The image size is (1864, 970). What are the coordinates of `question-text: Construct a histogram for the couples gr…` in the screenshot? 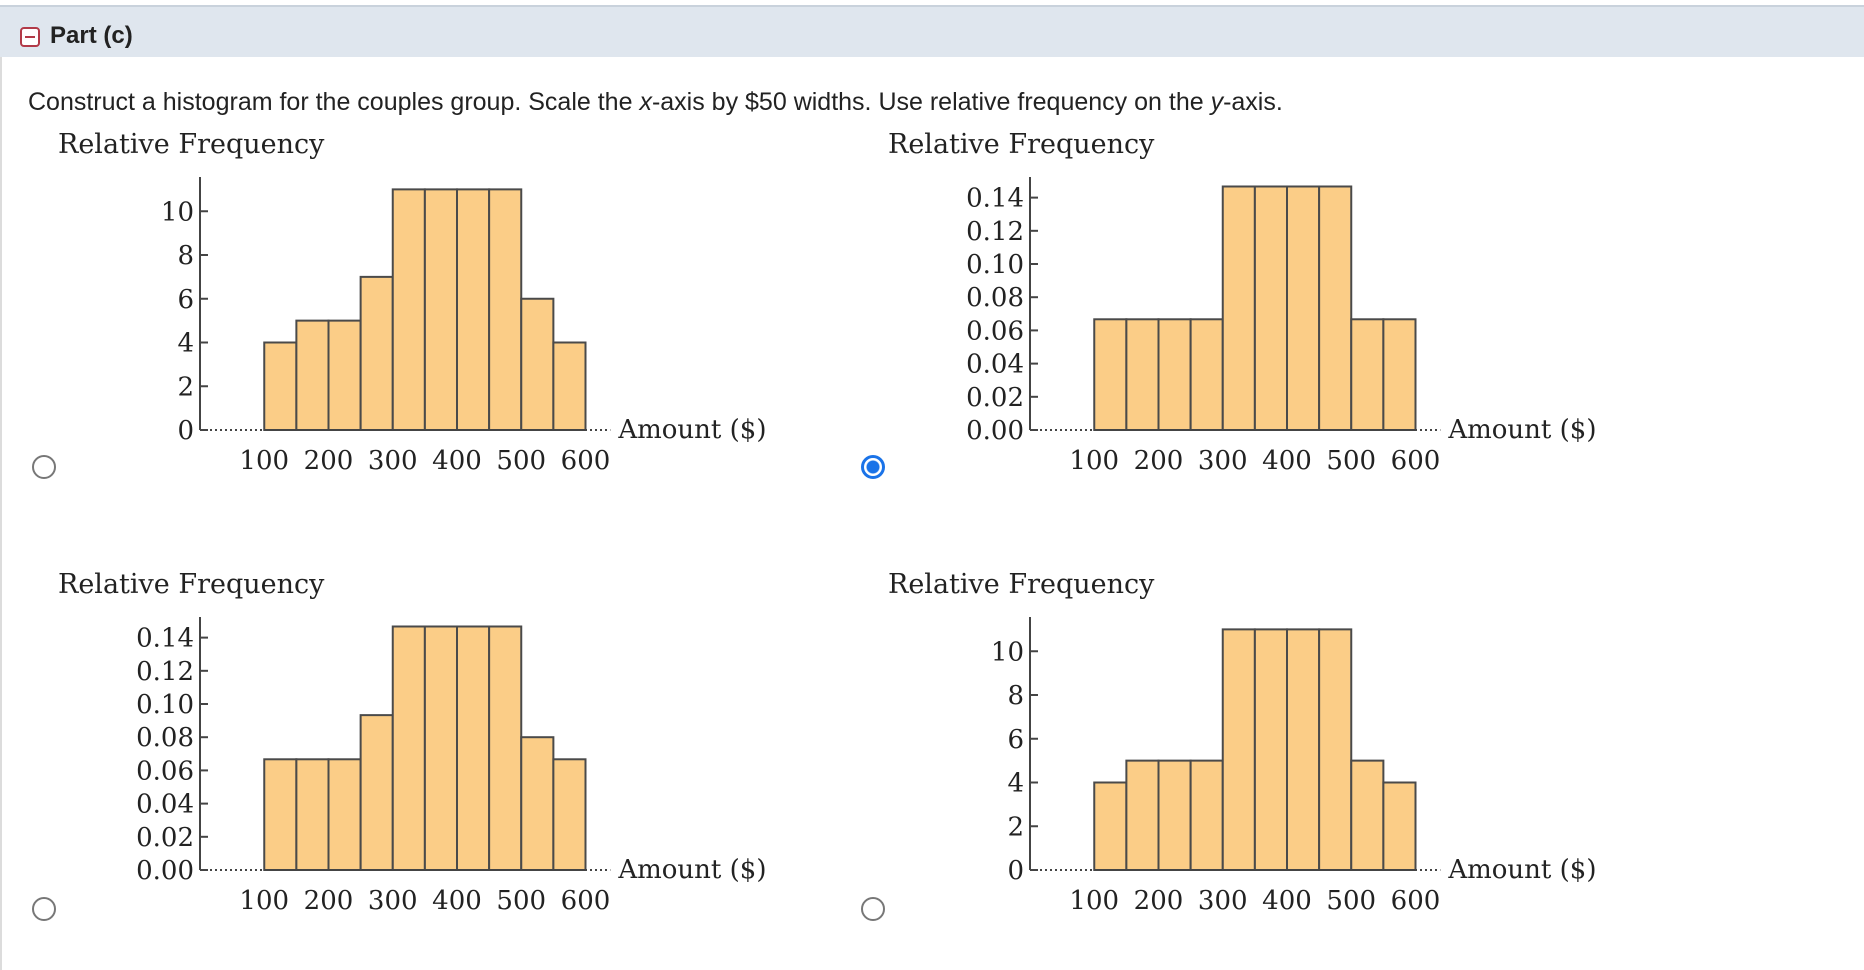 It's located at (655, 102).